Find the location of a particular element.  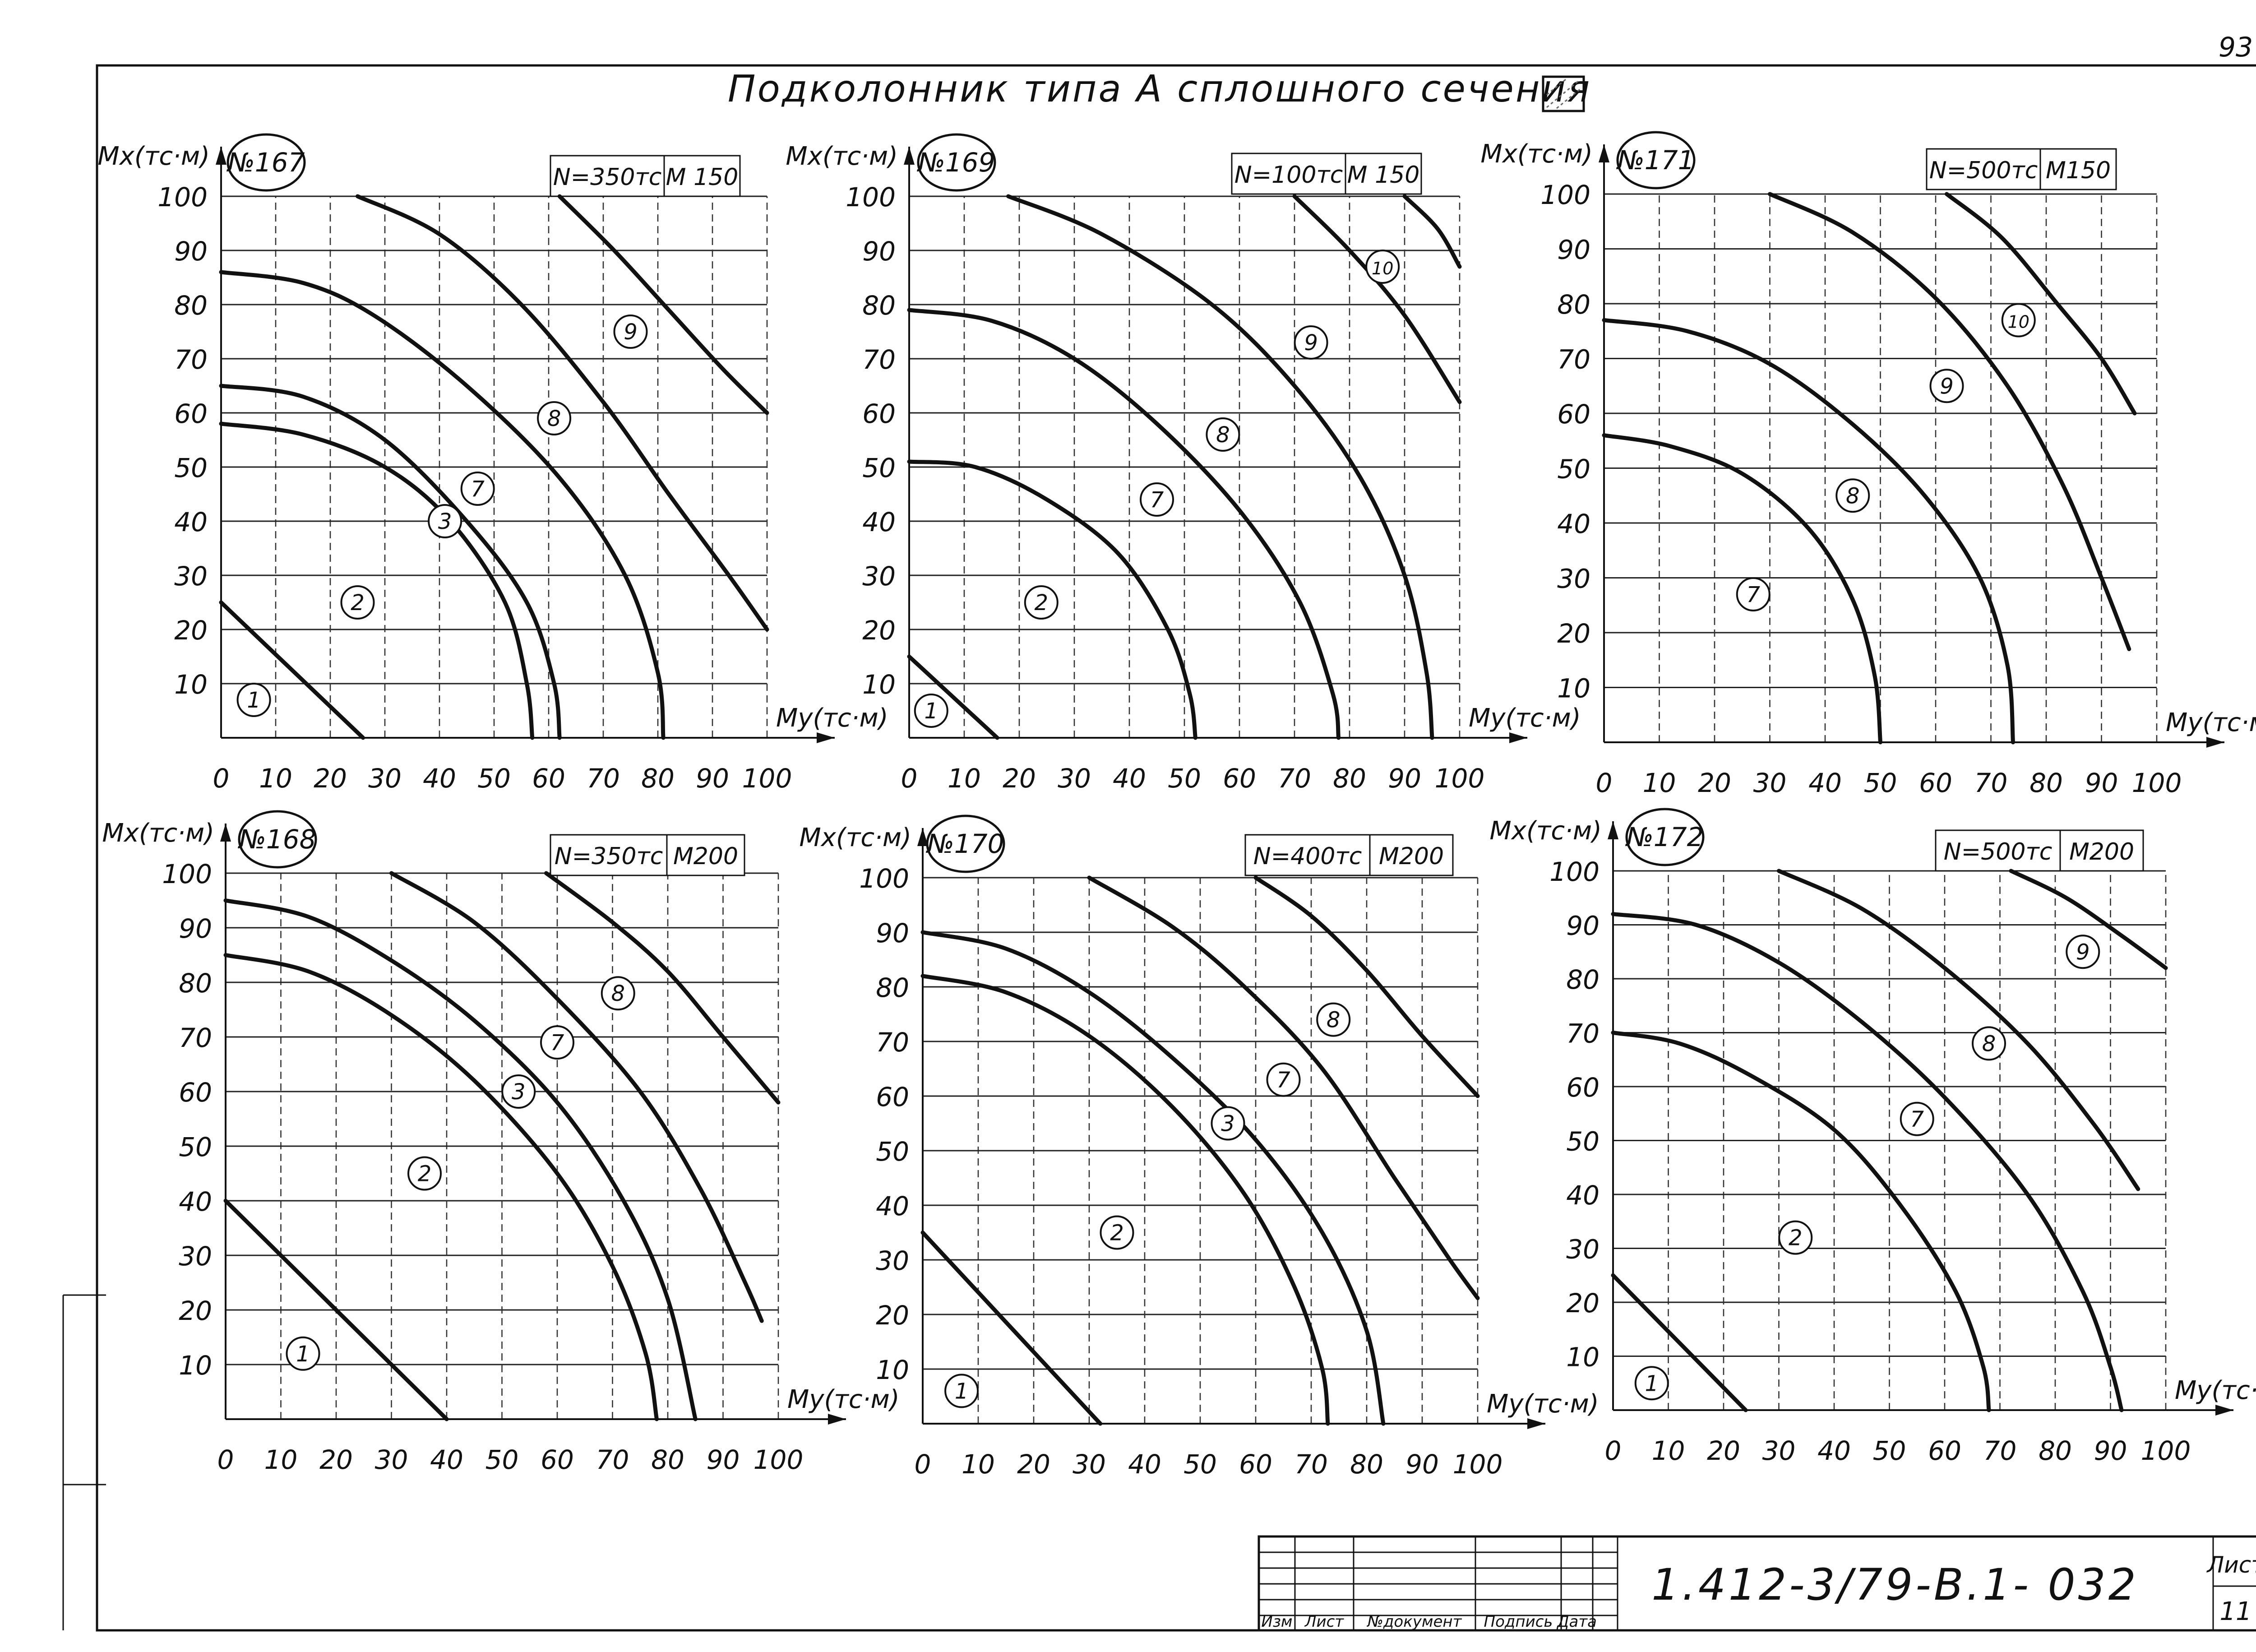

title-block-column-label: №документ is located at coordinates (1414, 1622).